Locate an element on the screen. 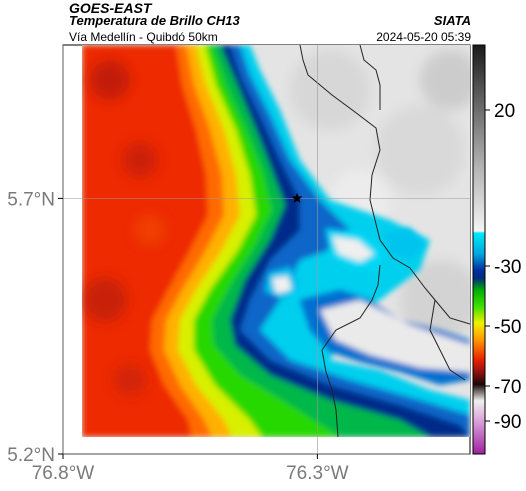 The width and height of the screenshot is (526, 491). star-icon is located at coordinates (297, 197).